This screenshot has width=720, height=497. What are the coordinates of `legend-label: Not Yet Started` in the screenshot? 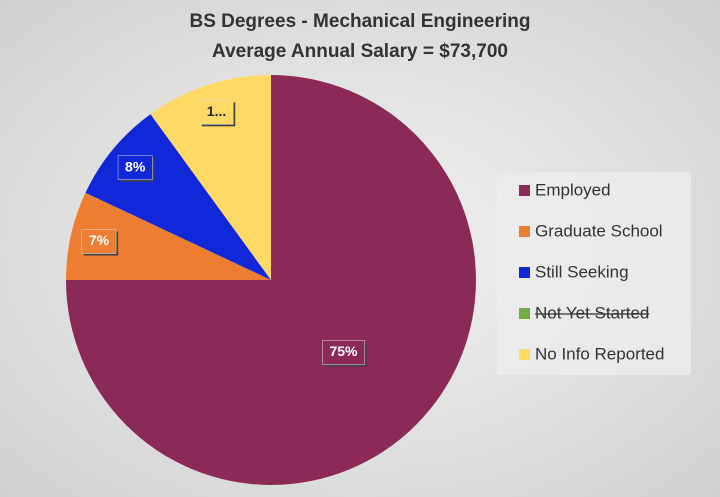 It's located at (592, 312).